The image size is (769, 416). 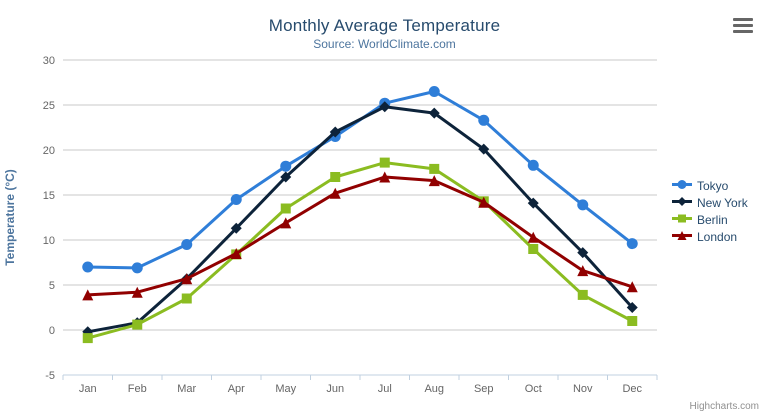 I want to click on point-london-feb, so click(x=137, y=292).